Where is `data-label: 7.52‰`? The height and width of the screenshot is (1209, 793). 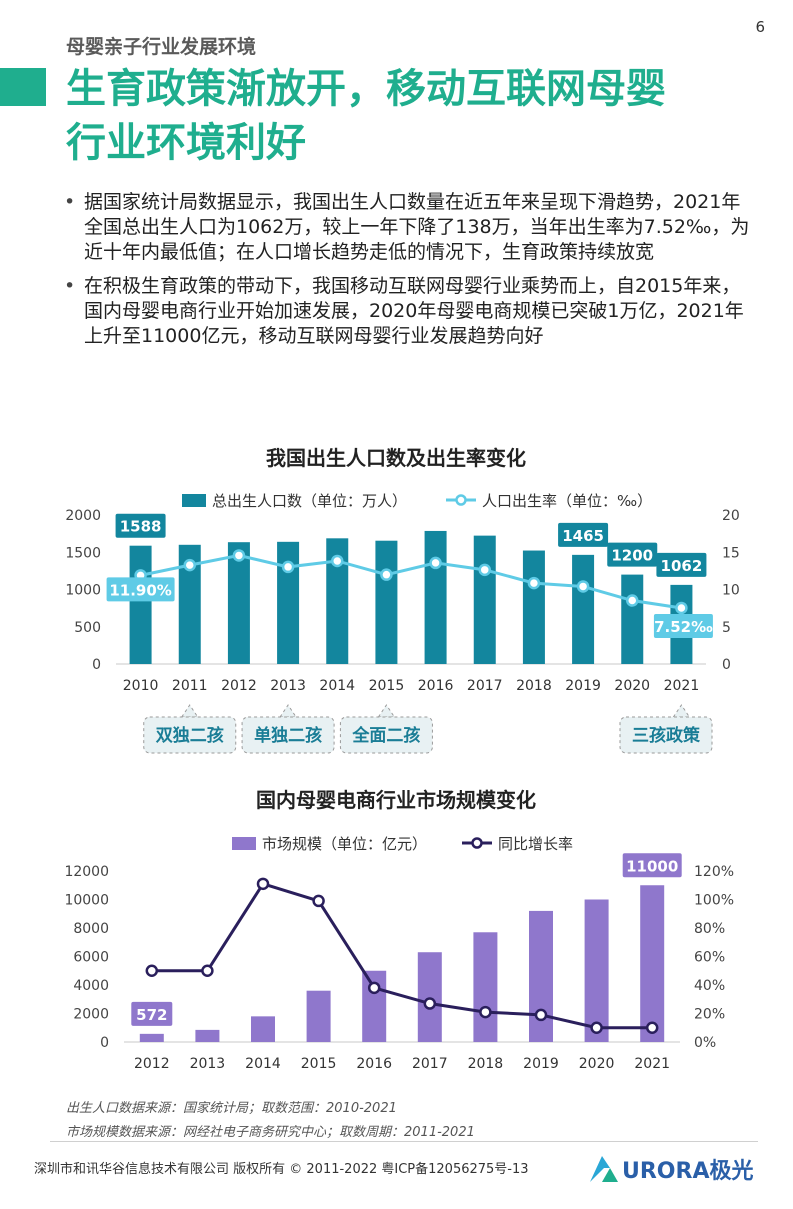
data-label: 7.52‰ is located at coordinates (683, 627).